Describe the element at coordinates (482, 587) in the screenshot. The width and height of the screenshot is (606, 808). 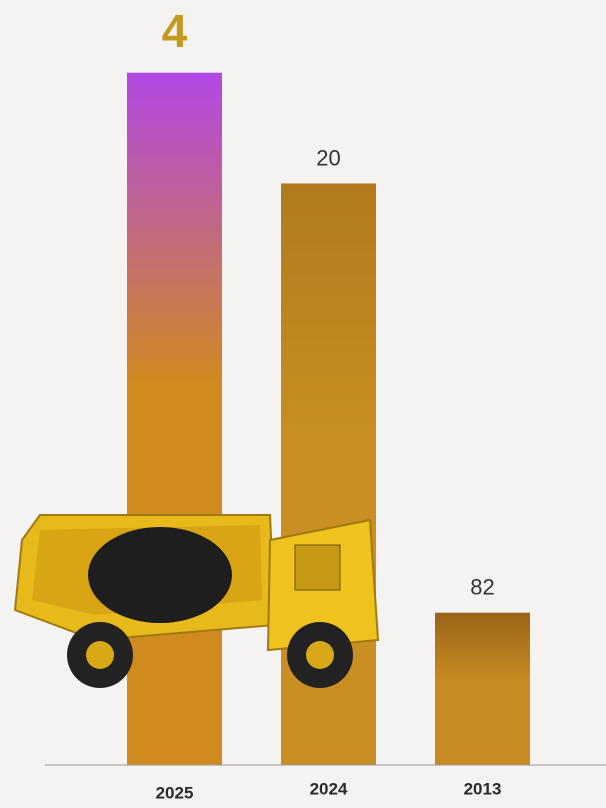
I see `value-label: 82` at that location.